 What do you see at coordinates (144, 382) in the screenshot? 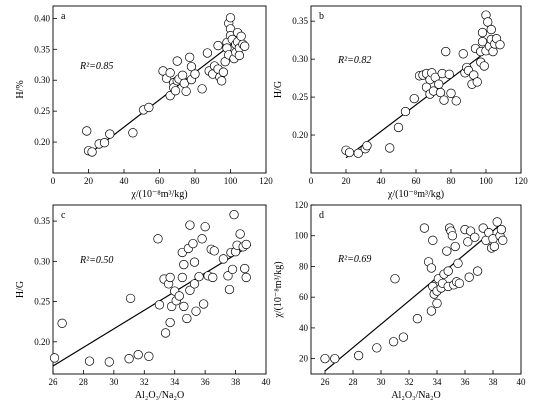
I see `x-tick-label: 32` at bounding box center [144, 382].